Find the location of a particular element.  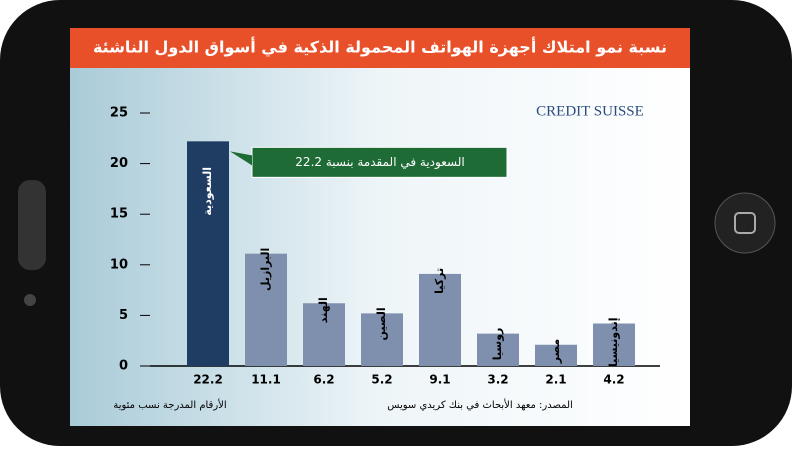

category-label: إندونيسيا is located at coordinates (613, 342).